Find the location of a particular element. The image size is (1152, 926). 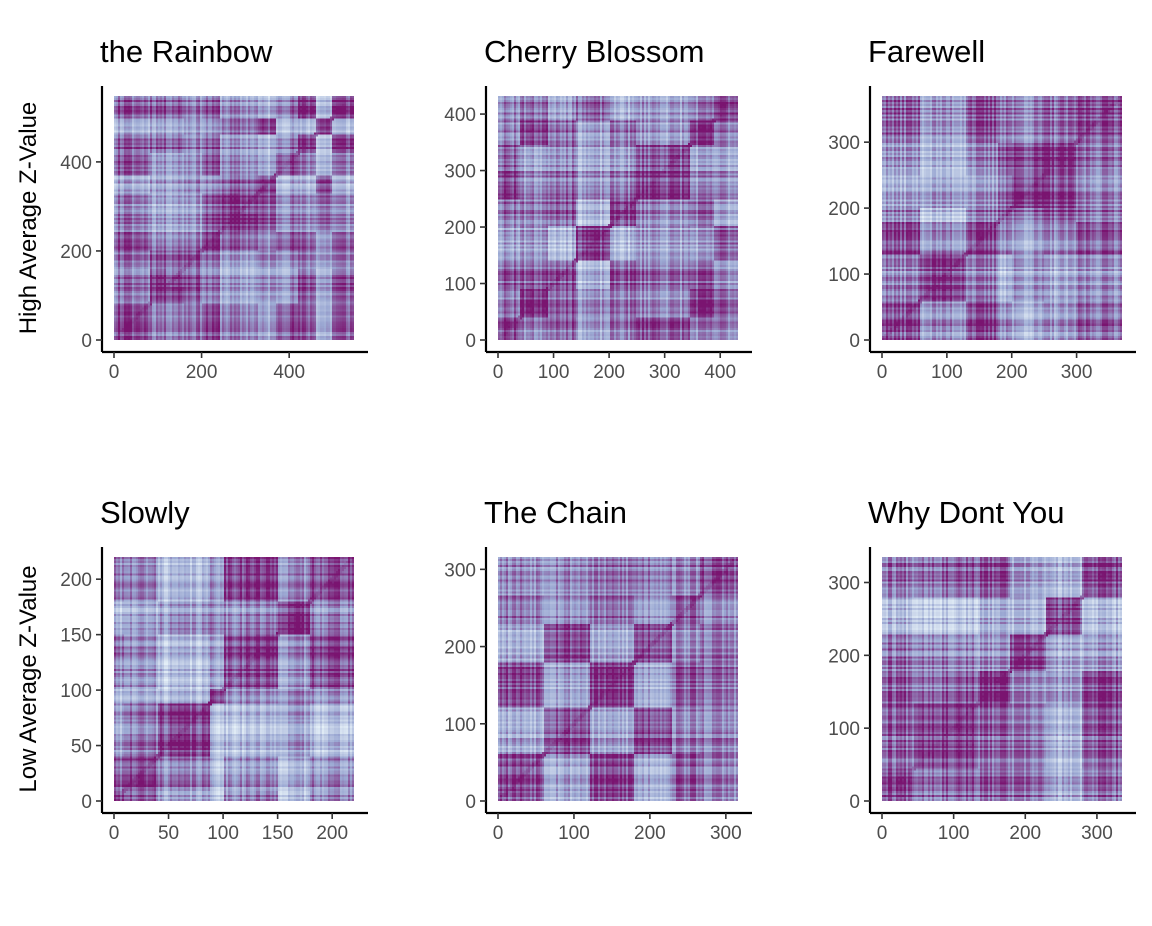

x-tick-label: 150 is located at coordinates (278, 833).